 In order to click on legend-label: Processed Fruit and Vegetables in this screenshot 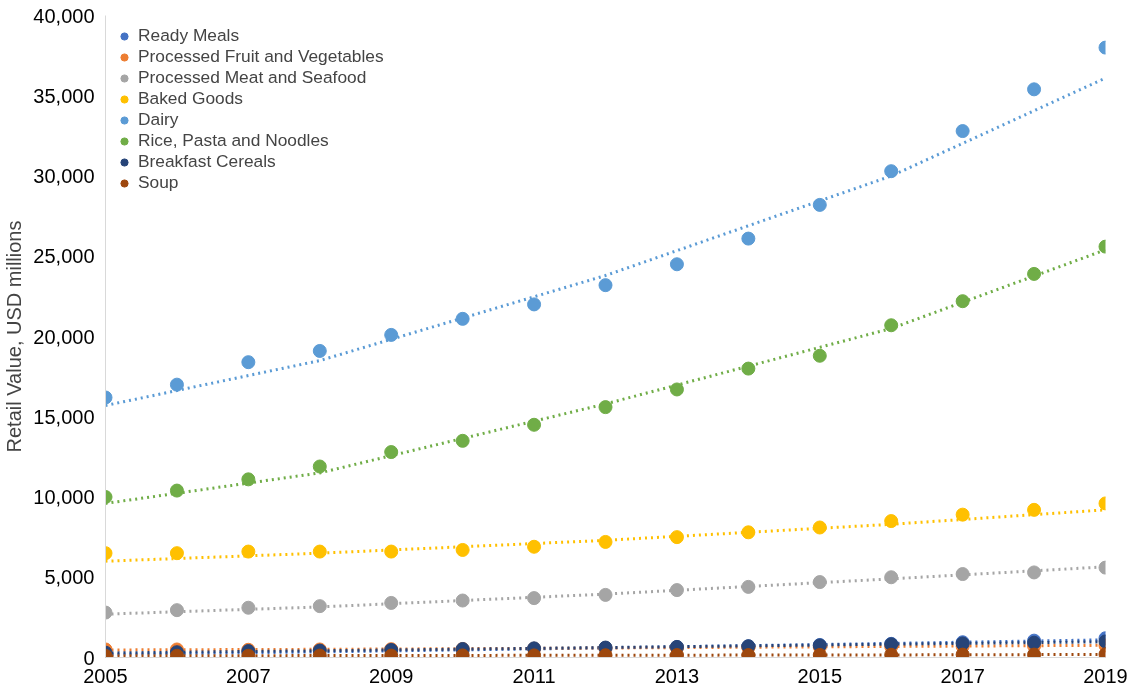, I will do `click(261, 56)`.